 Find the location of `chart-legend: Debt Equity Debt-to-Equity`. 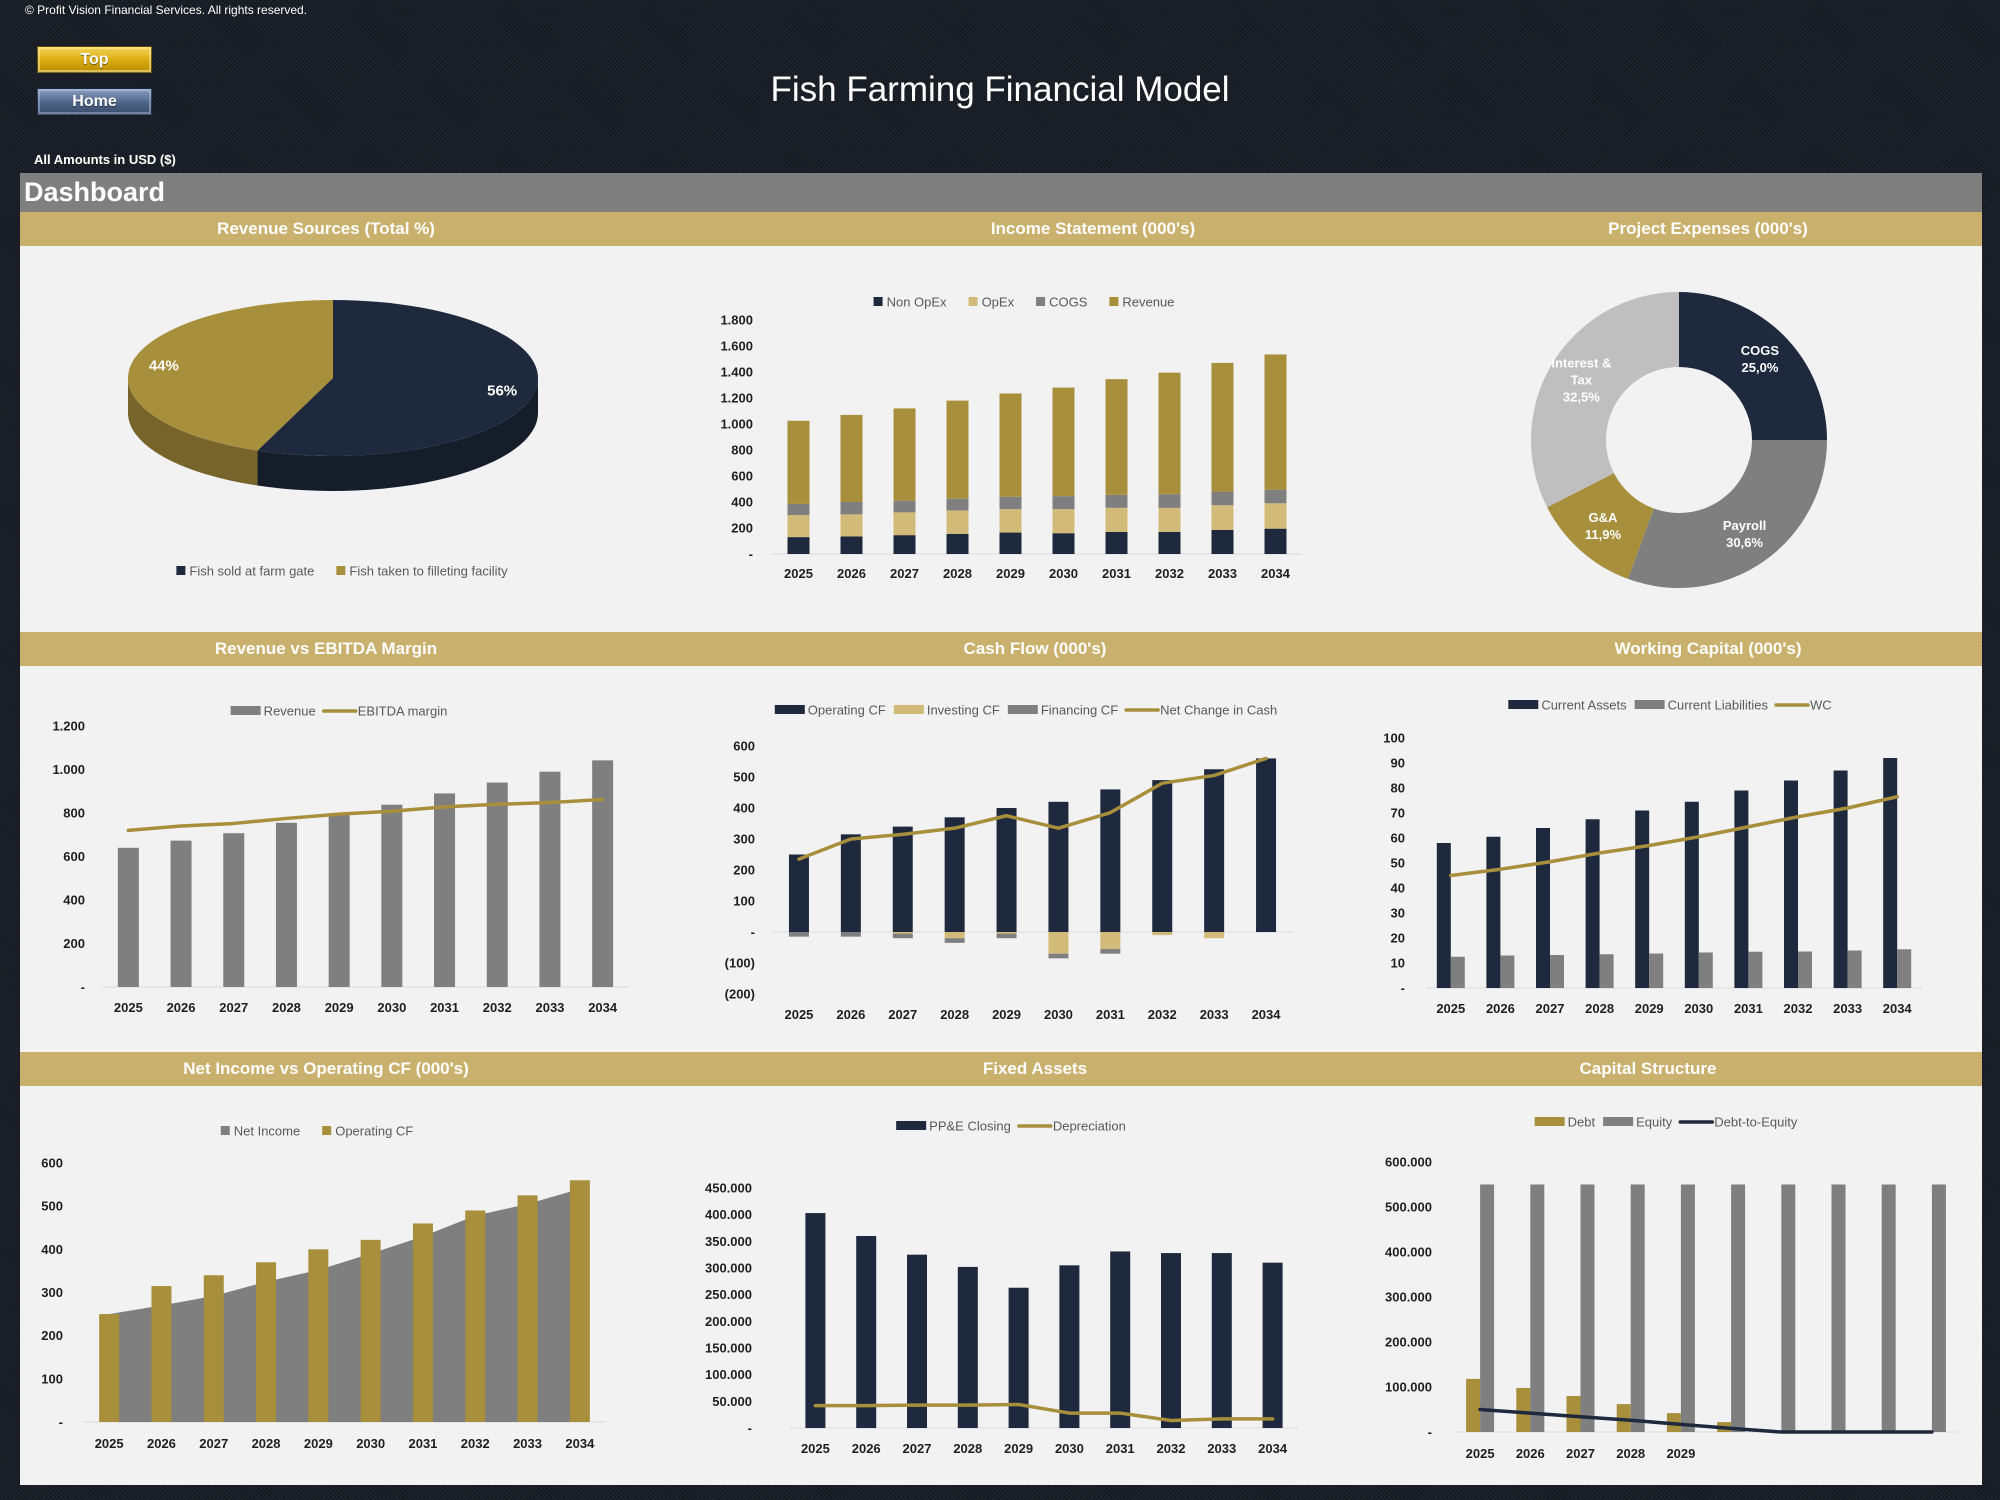

chart-legend: Debt Equity Debt-to-Equity is located at coordinates (1666, 1122).